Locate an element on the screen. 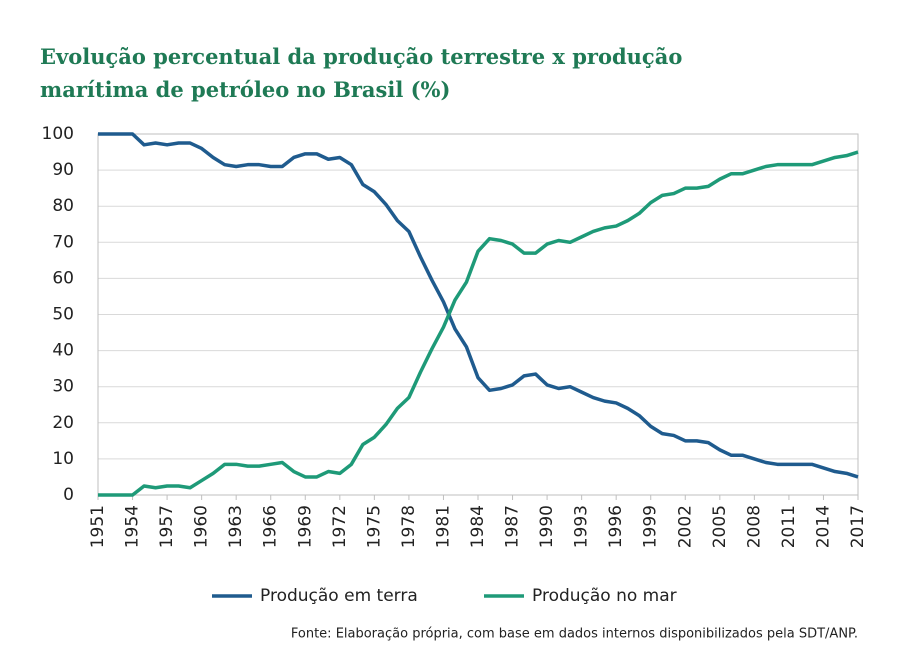 The width and height of the screenshot is (900, 671). x-tick-label: 2005 is located at coordinates (720, 526).